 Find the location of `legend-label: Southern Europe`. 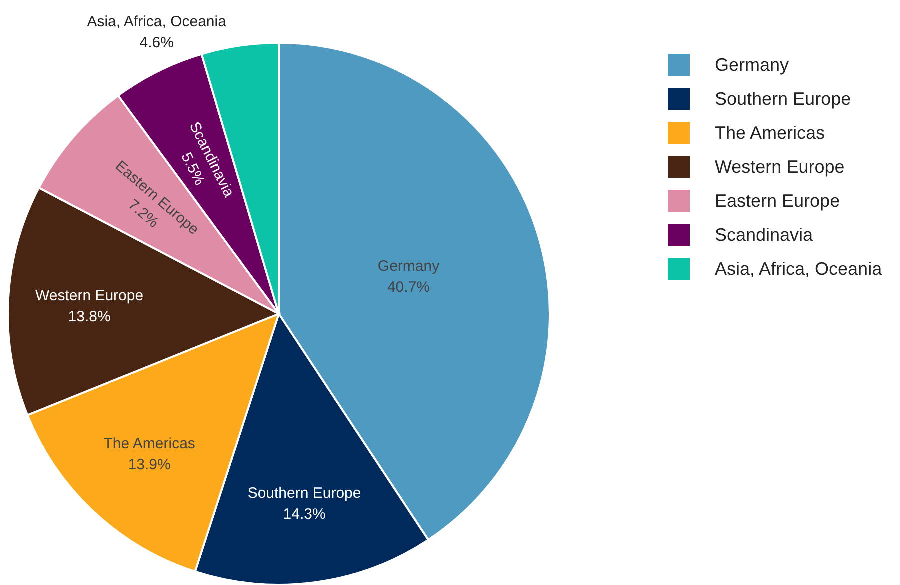

legend-label: Southern Europe is located at coordinates (783, 99).